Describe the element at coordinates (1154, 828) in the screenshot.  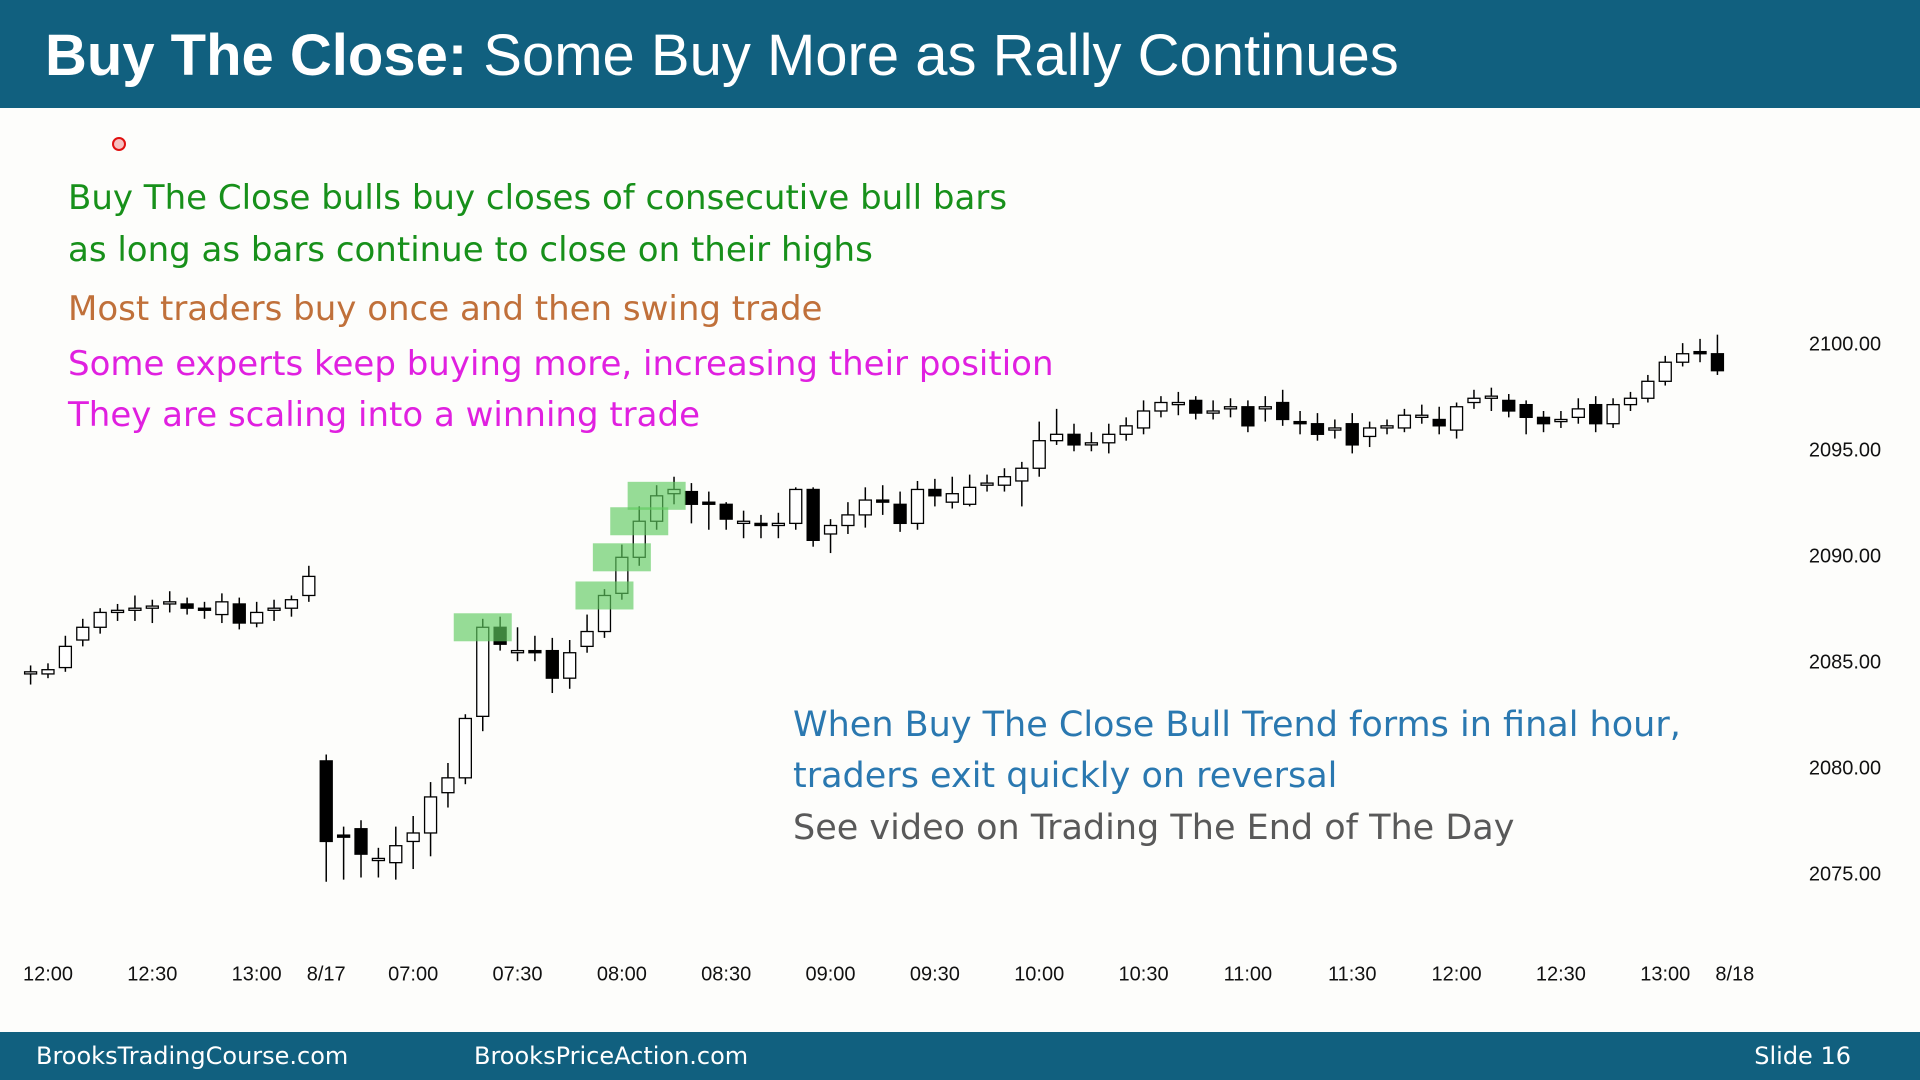
I see `note: See video on Trading The End of The Day` at that location.